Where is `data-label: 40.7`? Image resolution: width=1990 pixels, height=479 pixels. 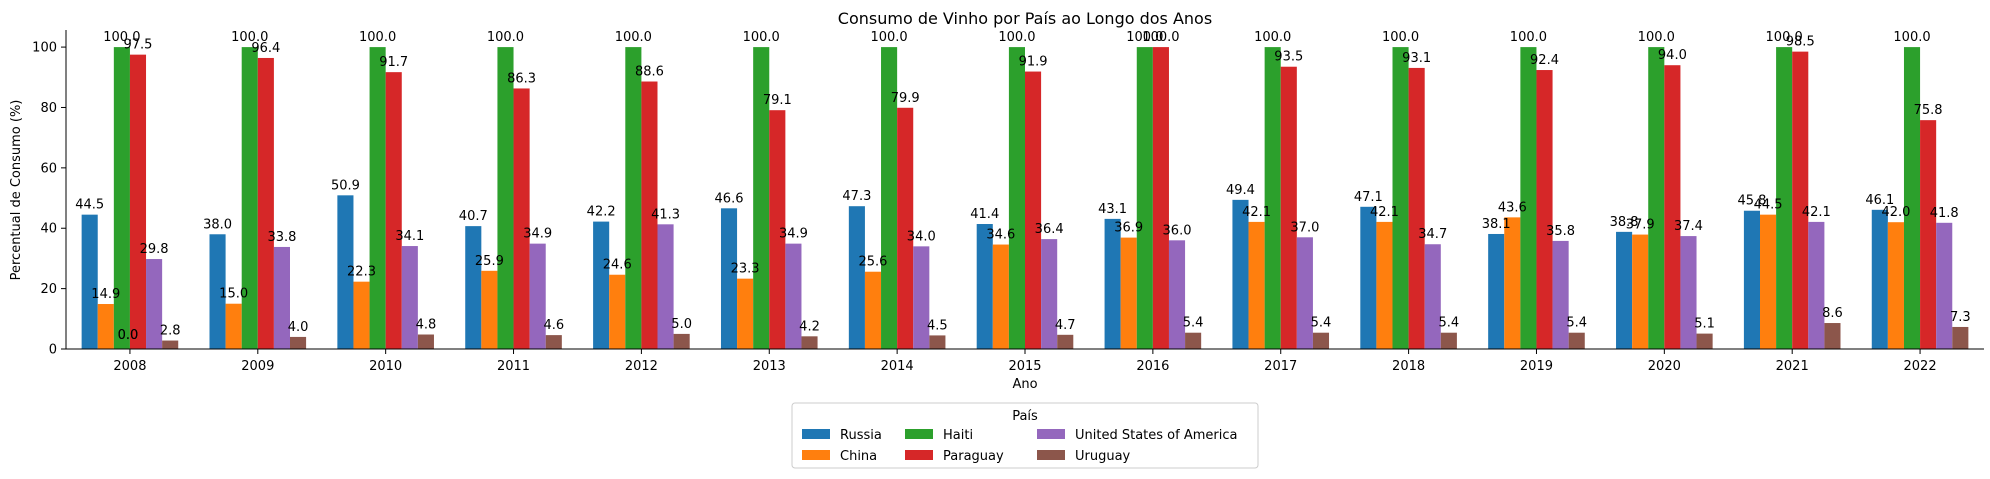
data-label: 40.7 is located at coordinates (473, 216).